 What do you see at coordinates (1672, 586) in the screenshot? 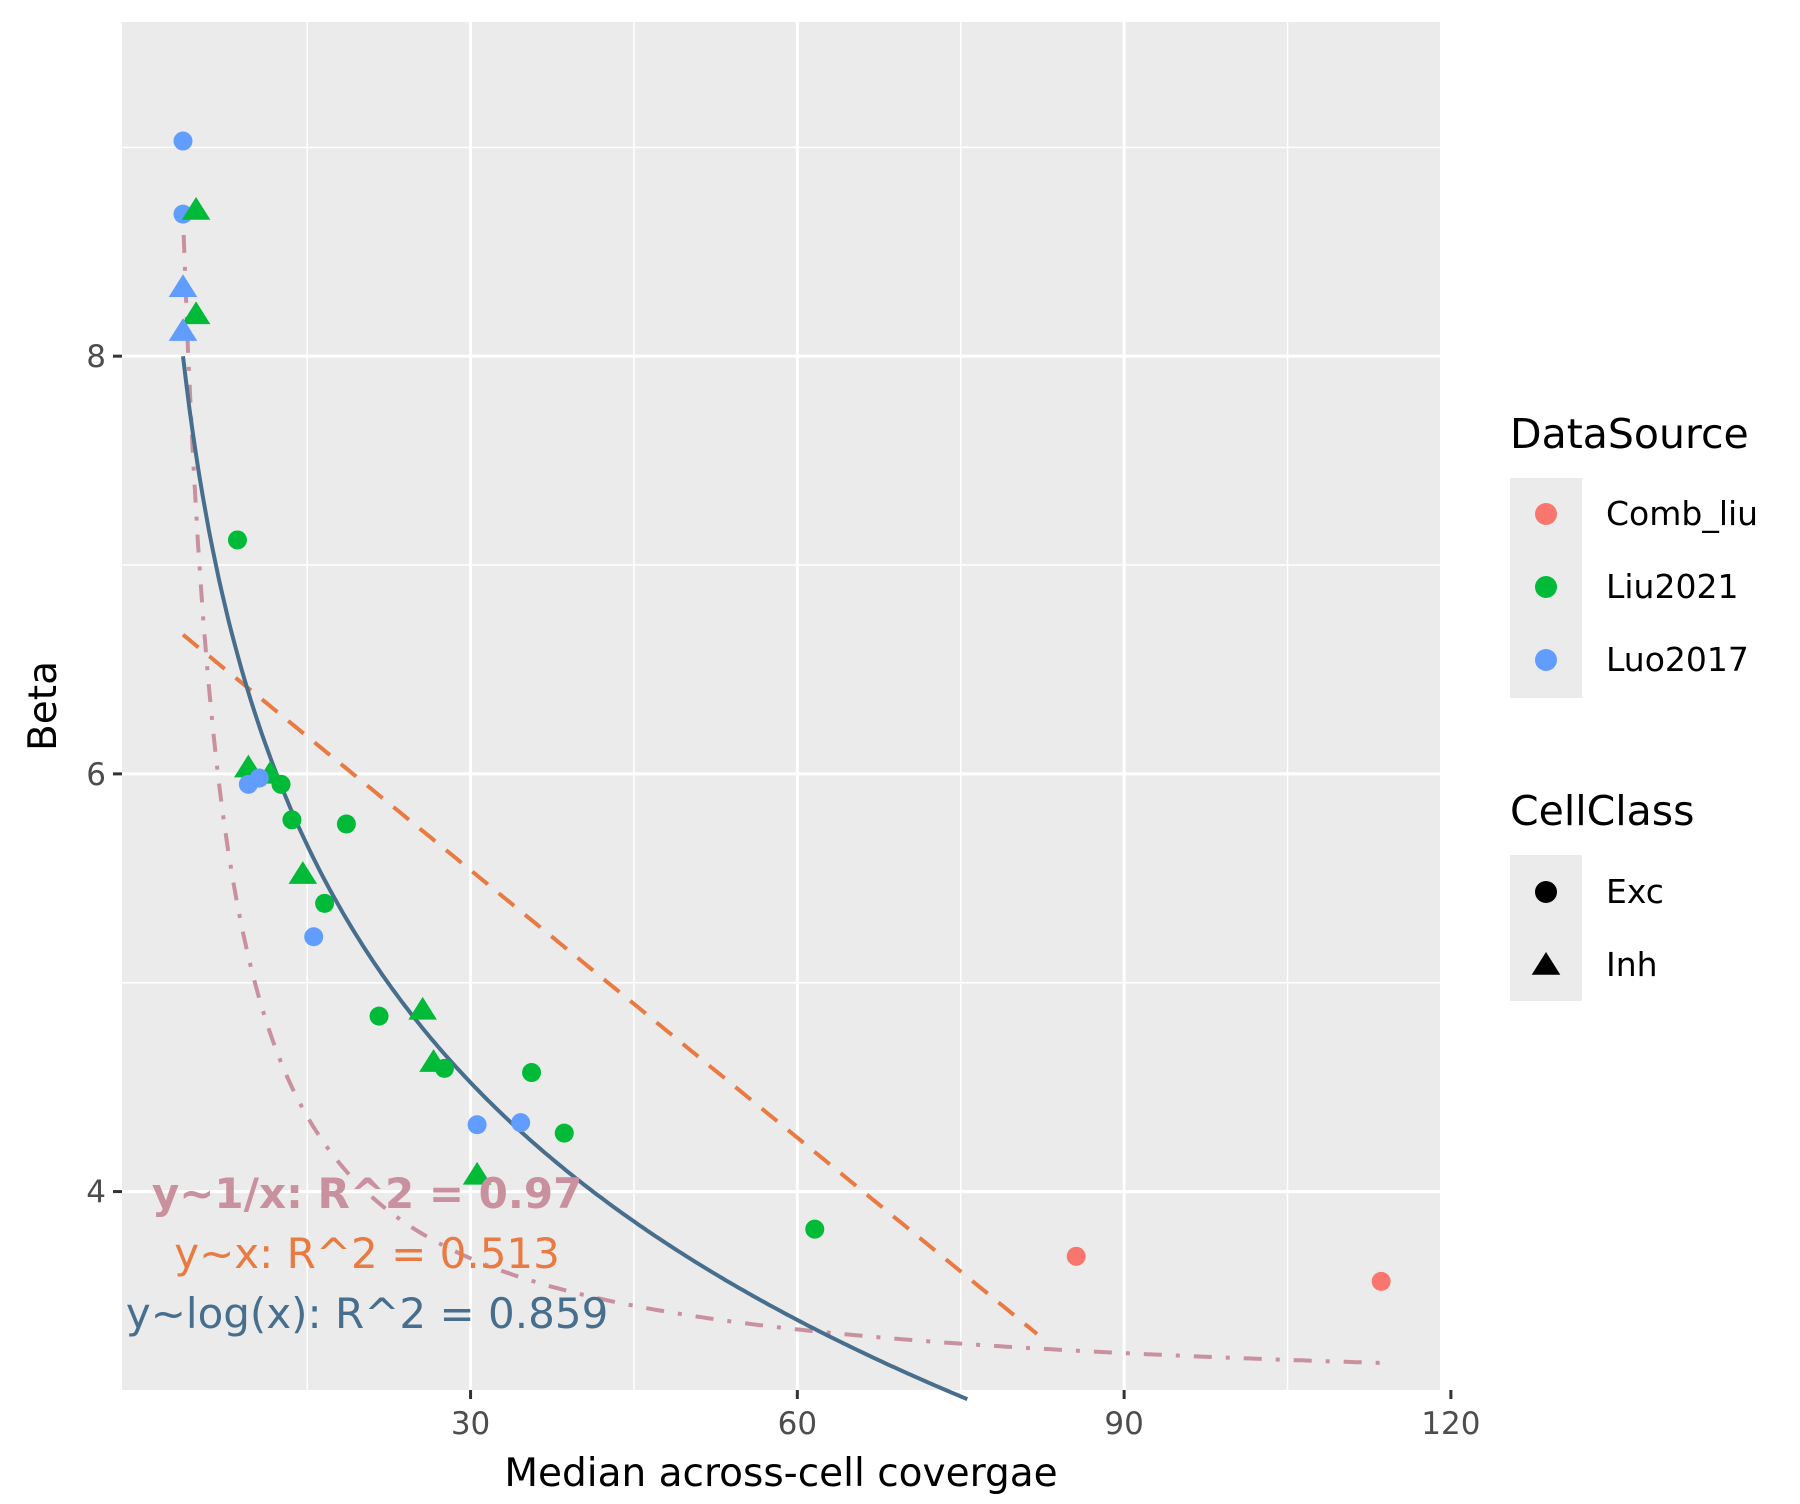
I see `legend-label-liu2021: Liu2021` at bounding box center [1672, 586].